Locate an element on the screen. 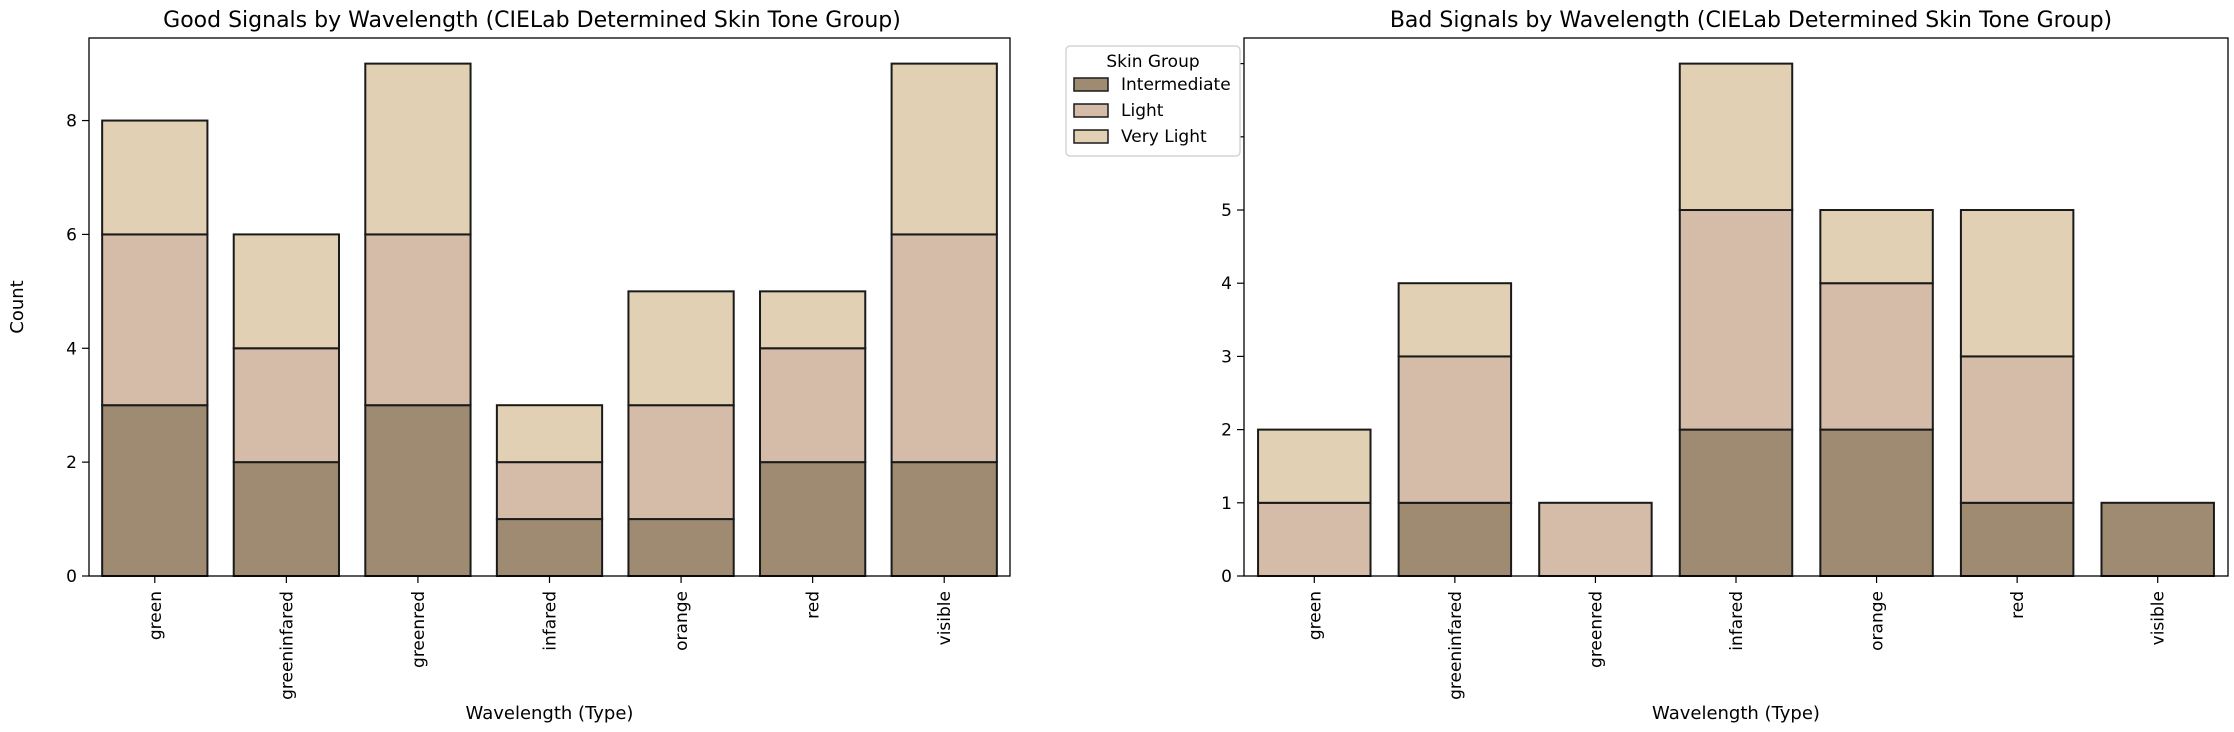 This screenshot has height=732, width=2234. legend-label-intermediate: Intermediate is located at coordinates (1176, 85).